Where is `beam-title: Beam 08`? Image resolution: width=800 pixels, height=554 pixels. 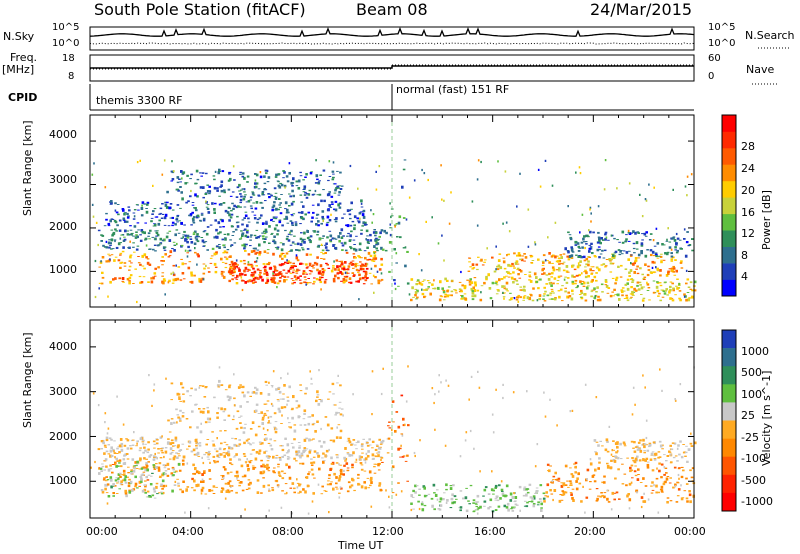 beam-title: Beam 08 is located at coordinates (392, 9).